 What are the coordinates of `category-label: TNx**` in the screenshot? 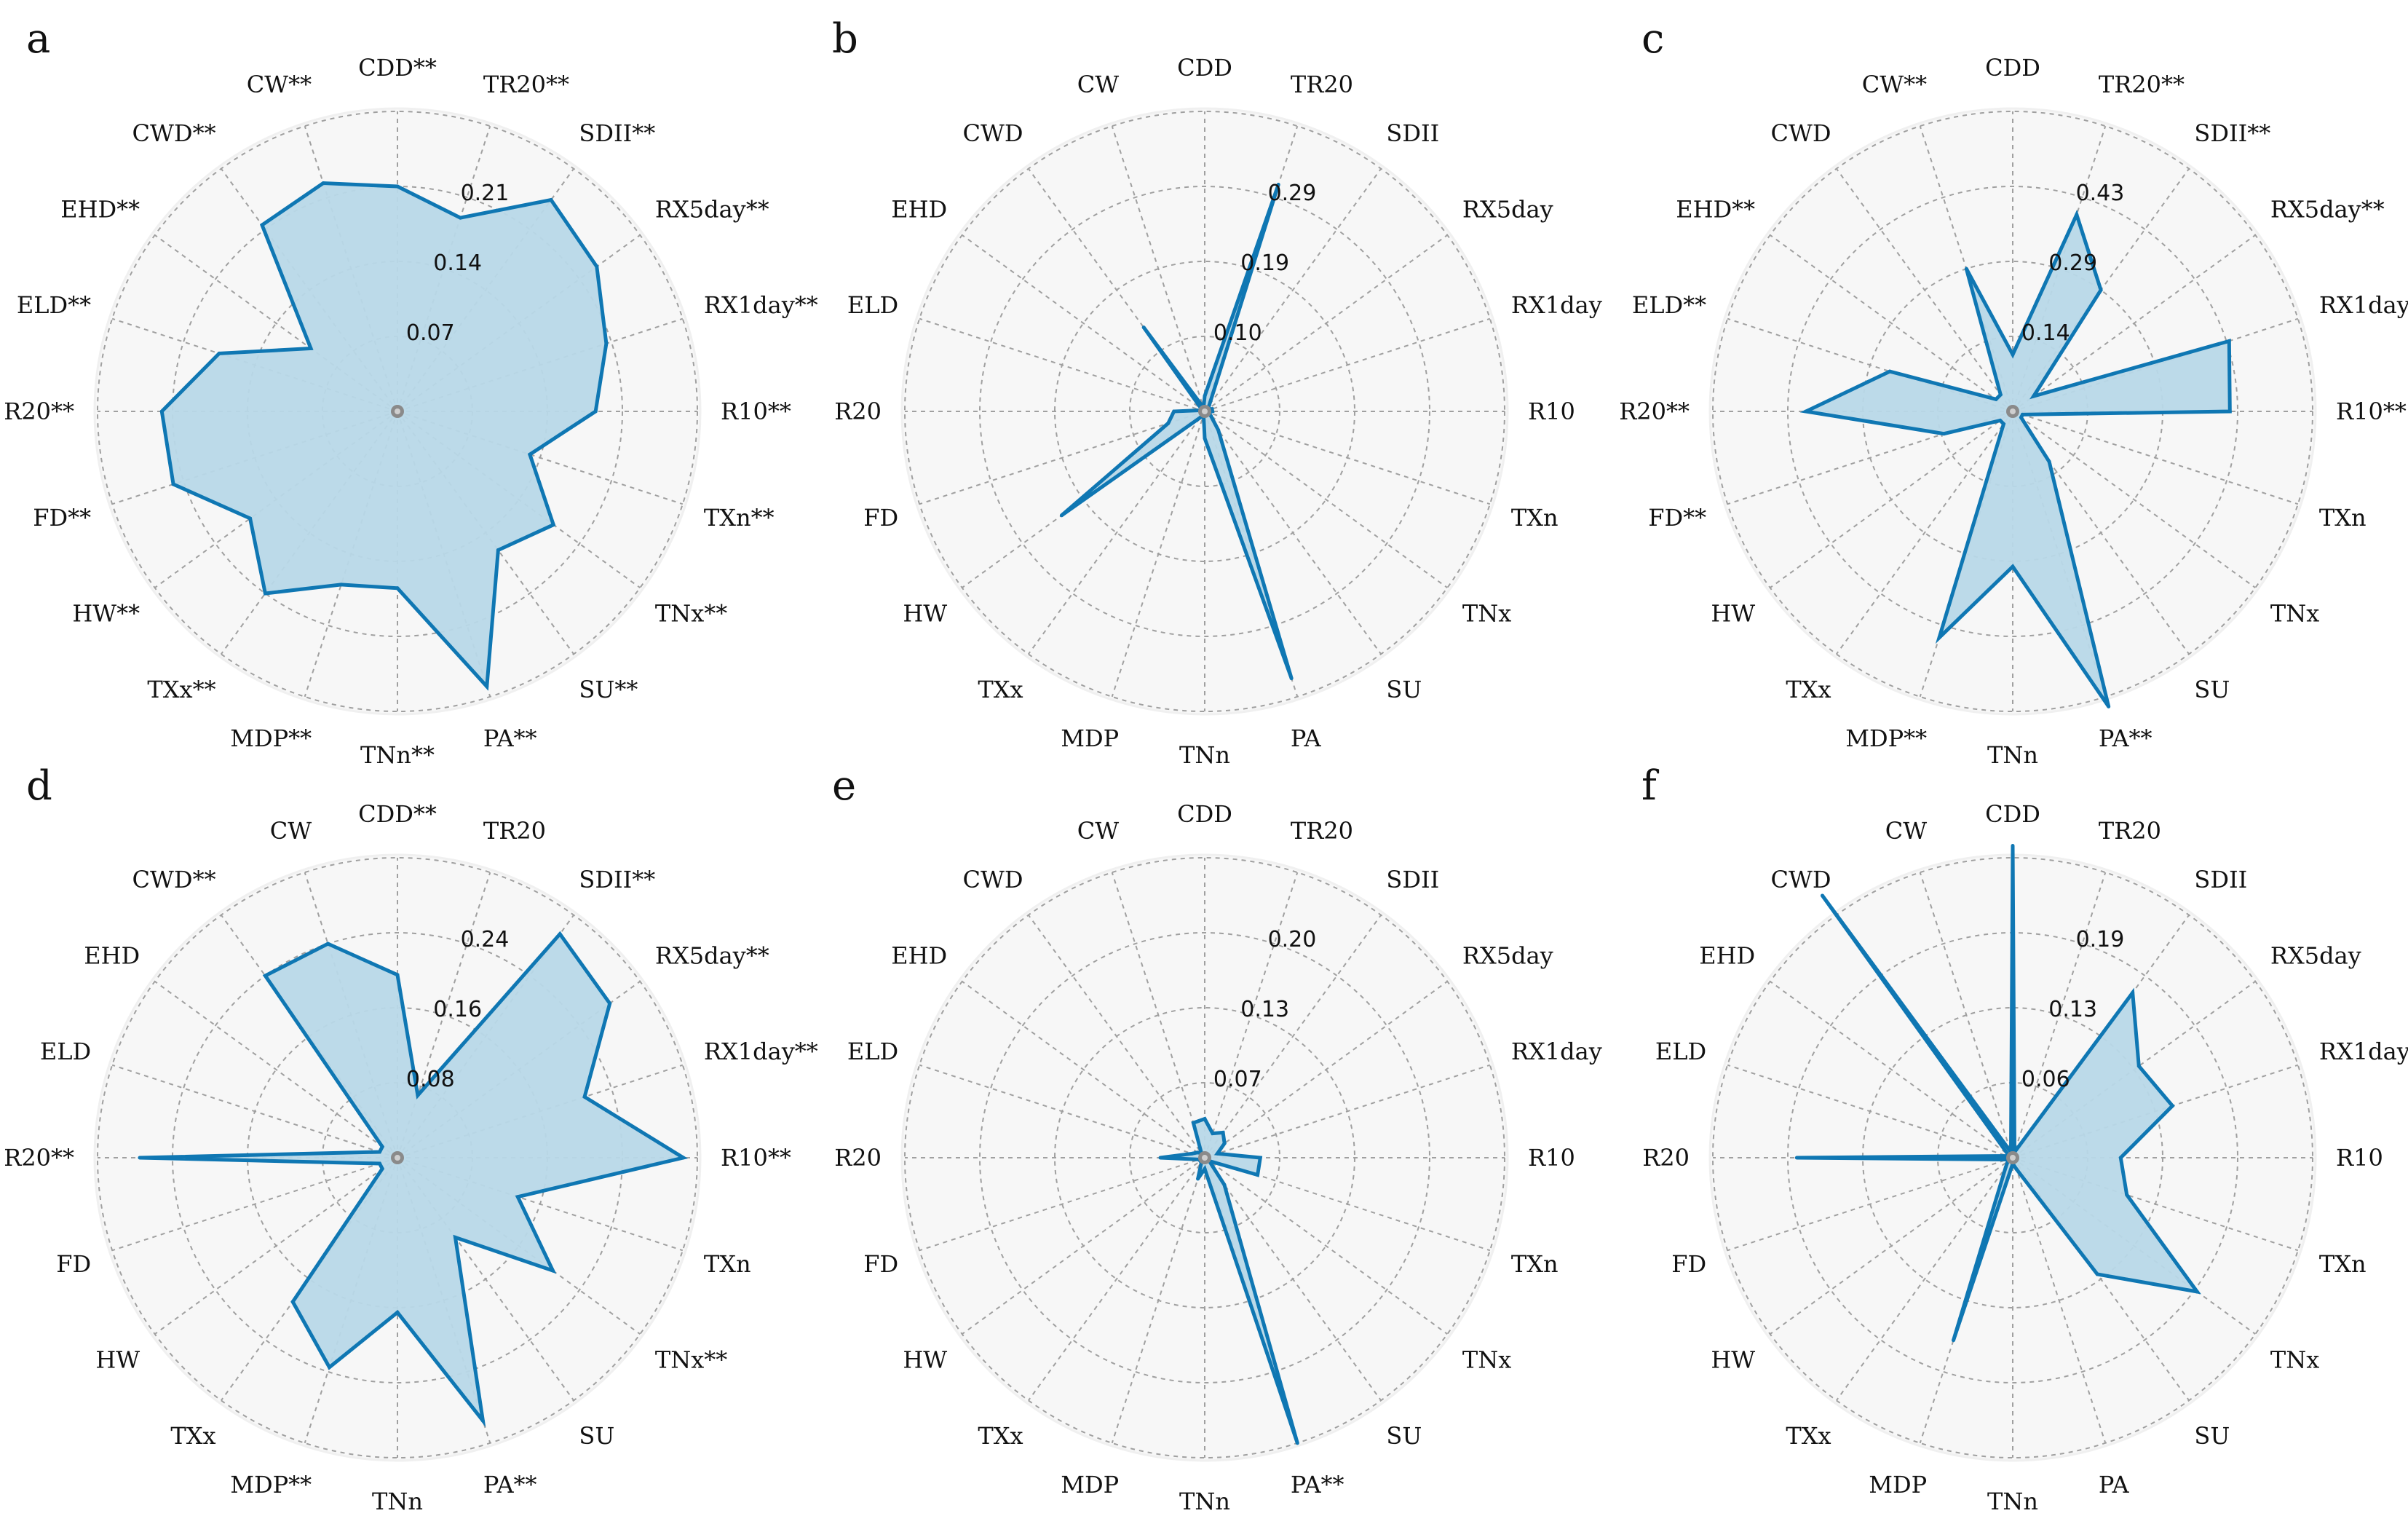 It's located at (691, 613).